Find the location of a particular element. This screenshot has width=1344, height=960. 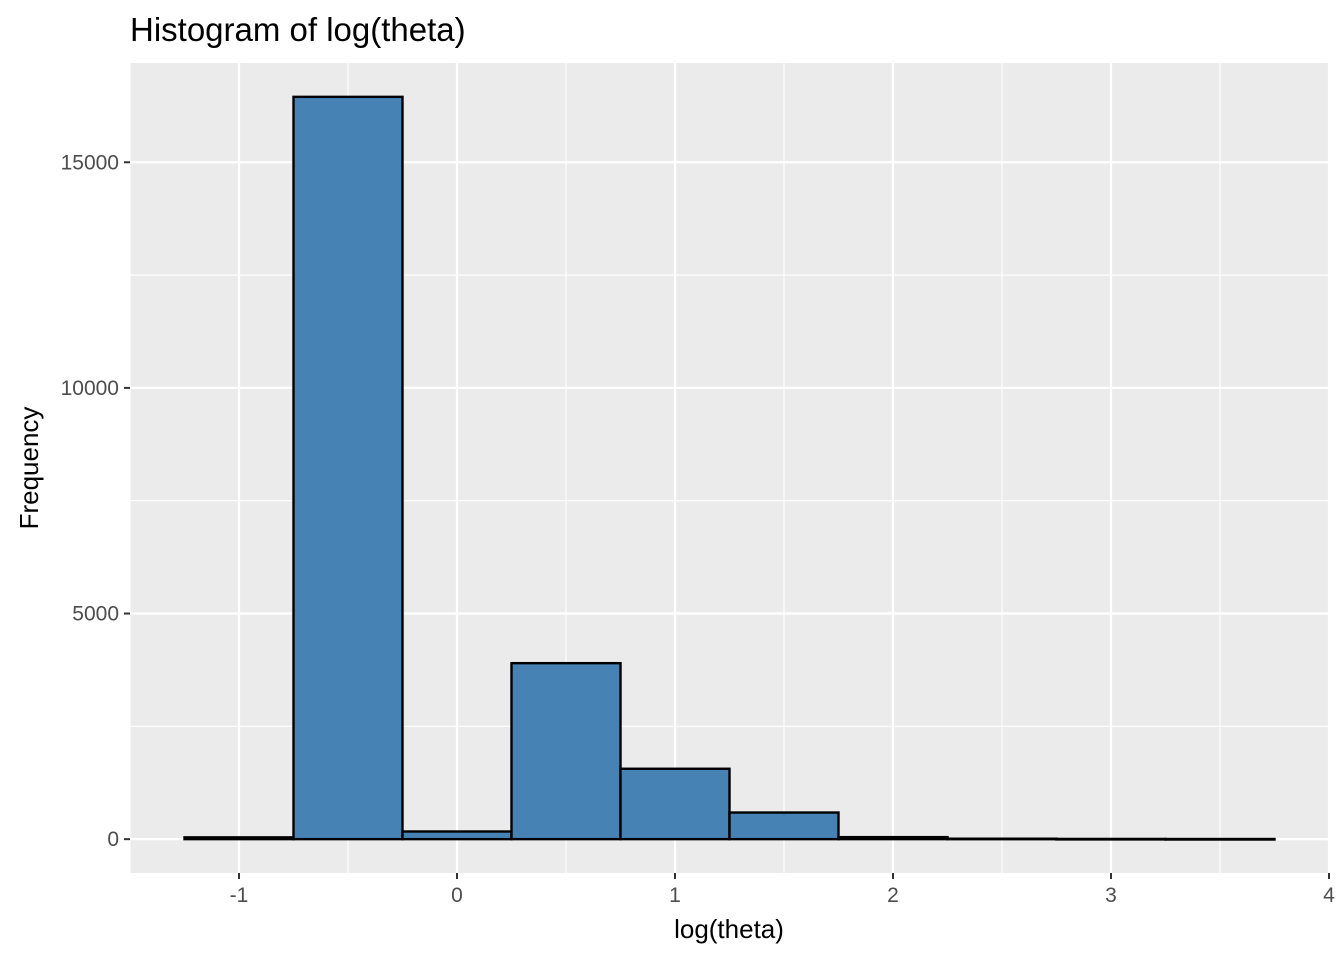

chart-title: Histogram of log(theta) is located at coordinates (298, 29).